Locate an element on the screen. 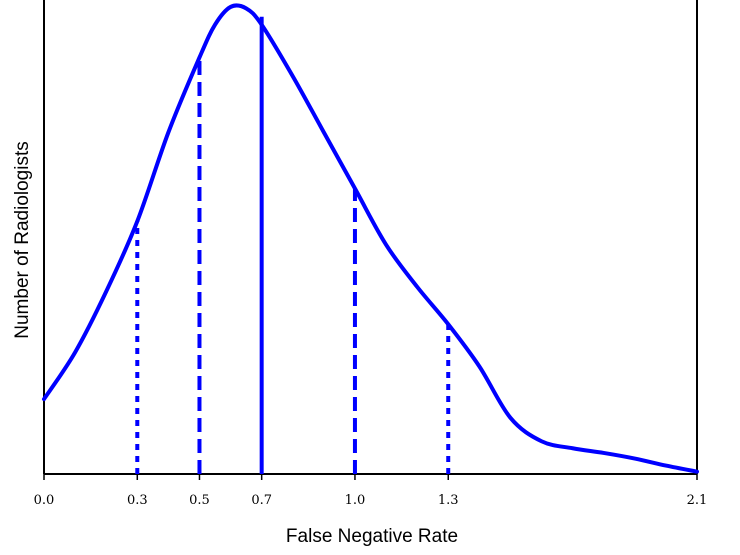 This screenshot has height=555, width=740. x-tick-group: 0.0 0.3 0.5 0.7 1.0 1.3 2.1 is located at coordinates (371, 491).